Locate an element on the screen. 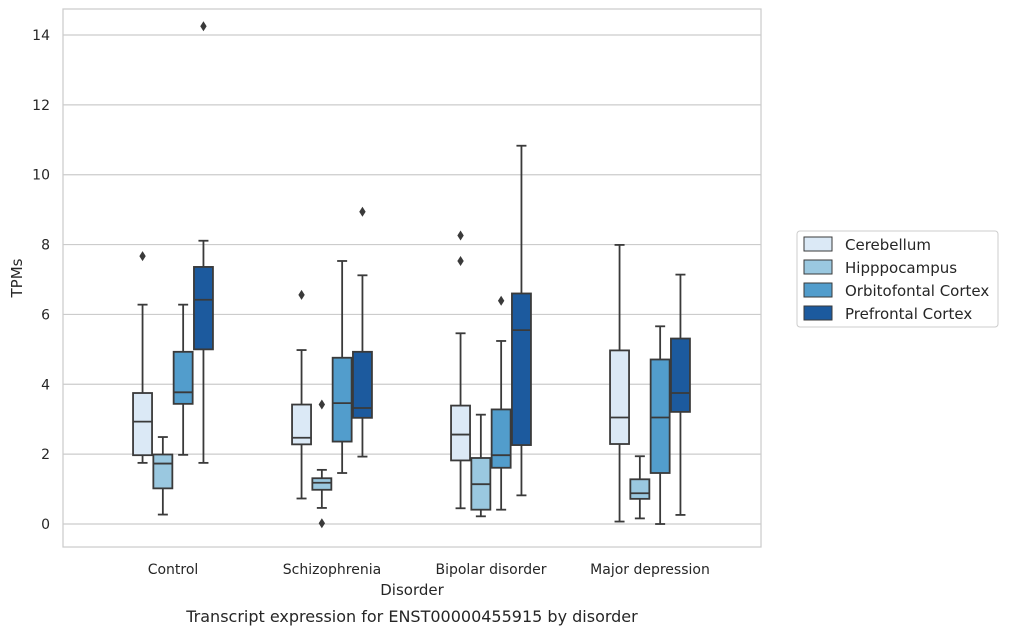  x-tick-label: Schizophrenia is located at coordinates (332, 570).